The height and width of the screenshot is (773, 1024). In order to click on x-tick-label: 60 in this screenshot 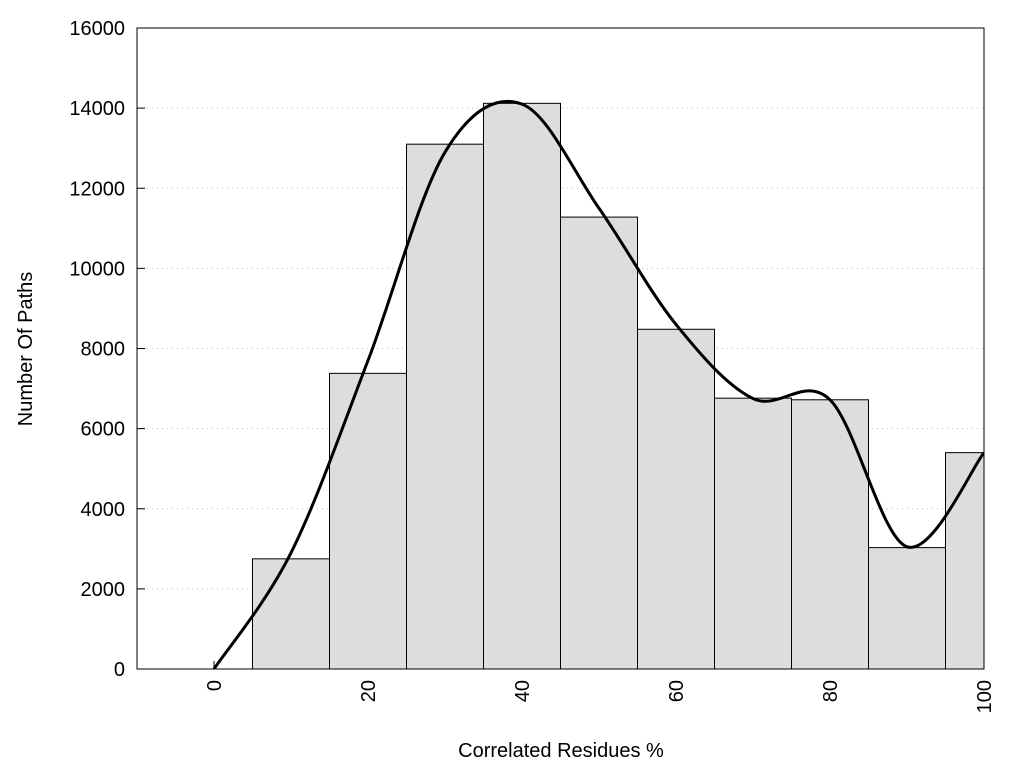, I will do `click(677, 691)`.